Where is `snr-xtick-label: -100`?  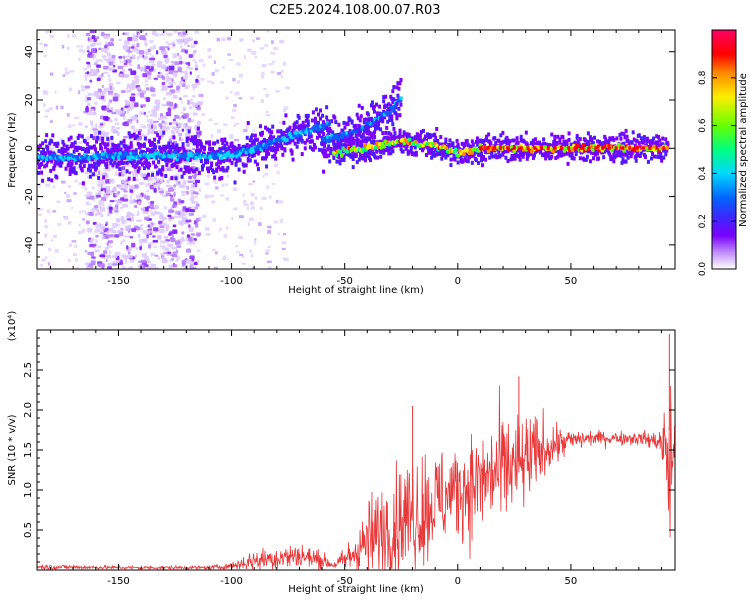 snr-xtick-label: -100 is located at coordinates (231, 581).